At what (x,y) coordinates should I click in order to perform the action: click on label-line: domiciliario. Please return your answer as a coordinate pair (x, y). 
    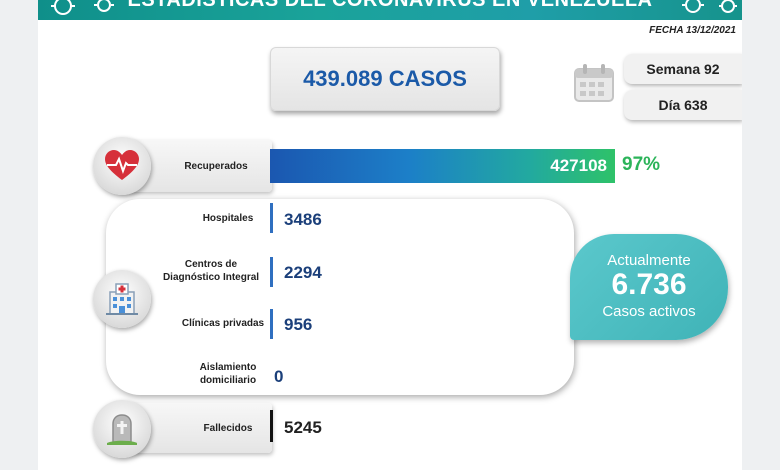
    Looking at the image, I should click on (228, 380).